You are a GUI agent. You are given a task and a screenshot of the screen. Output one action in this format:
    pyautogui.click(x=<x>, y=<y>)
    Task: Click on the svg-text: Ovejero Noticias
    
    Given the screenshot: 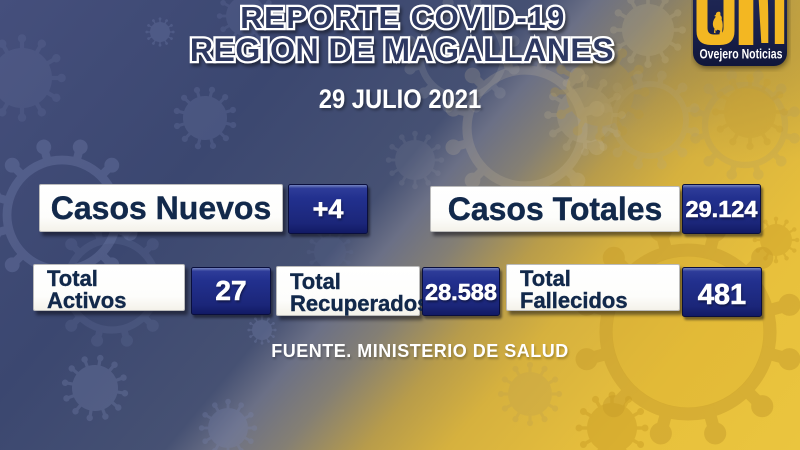 What is the action you would take?
    pyautogui.click(x=741, y=54)
    